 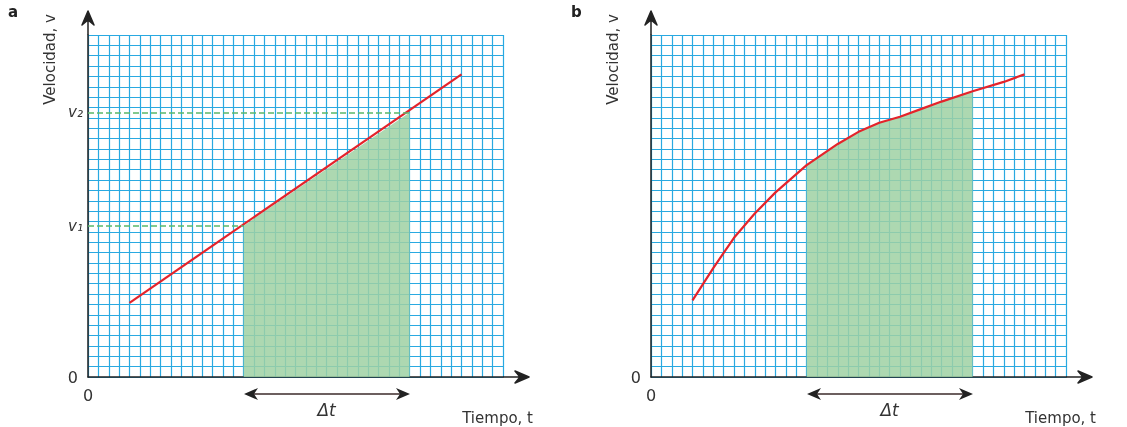 What do you see at coordinates (576, 11) in the screenshot?
I see `chart-title: b` at bounding box center [576, 11].